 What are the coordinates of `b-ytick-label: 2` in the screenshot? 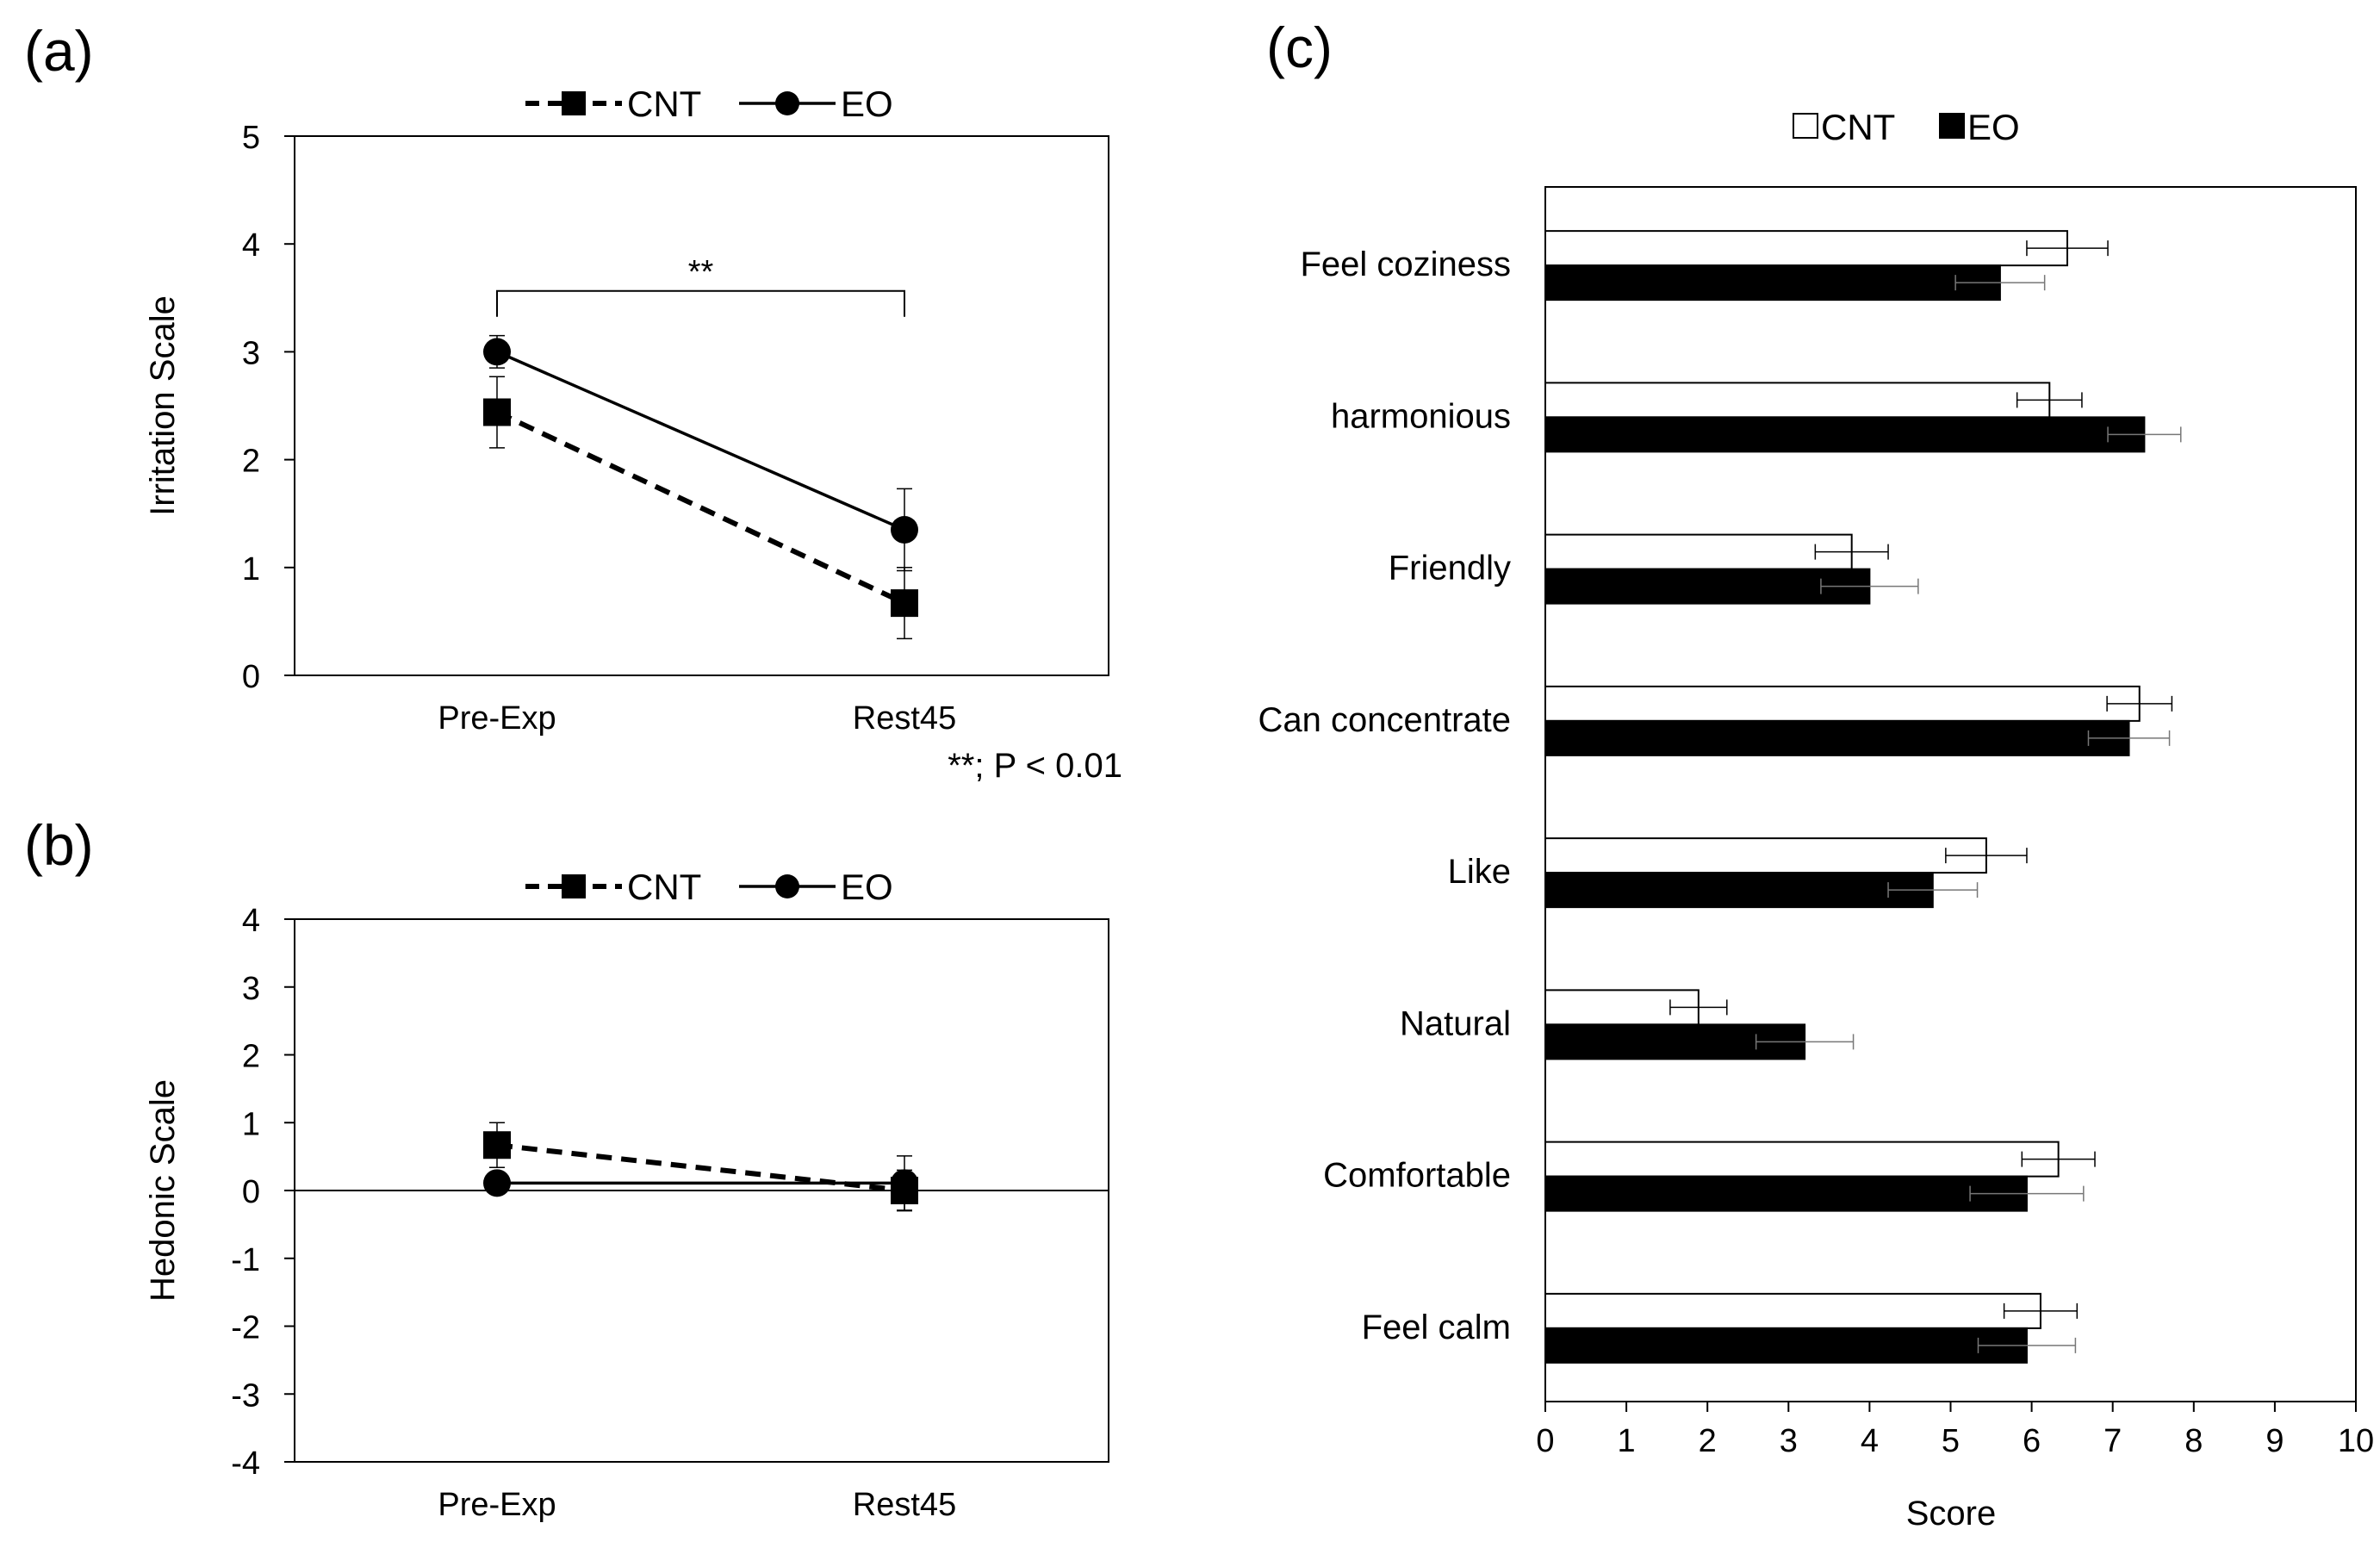 It's located at (251, 1057).